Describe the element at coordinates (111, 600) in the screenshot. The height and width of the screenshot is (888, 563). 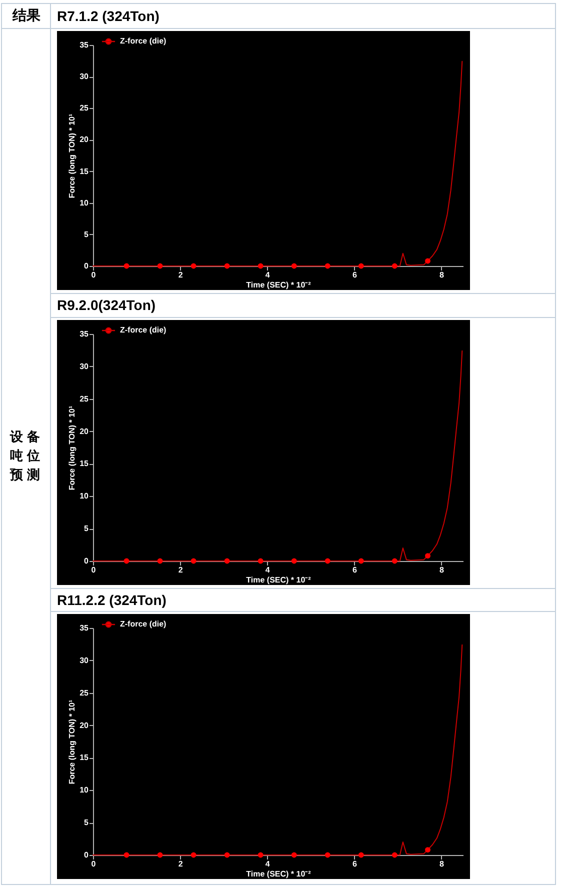
I see `chart-title: R11.2.2 (324Ton)` at that location.